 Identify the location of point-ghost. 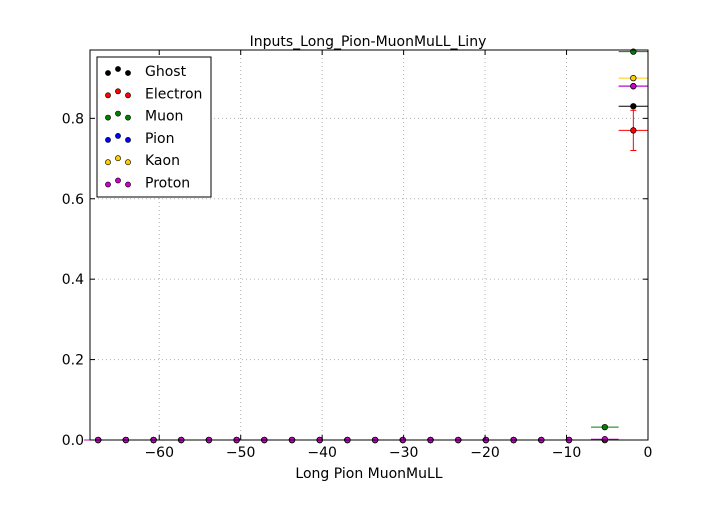
(633, 106).